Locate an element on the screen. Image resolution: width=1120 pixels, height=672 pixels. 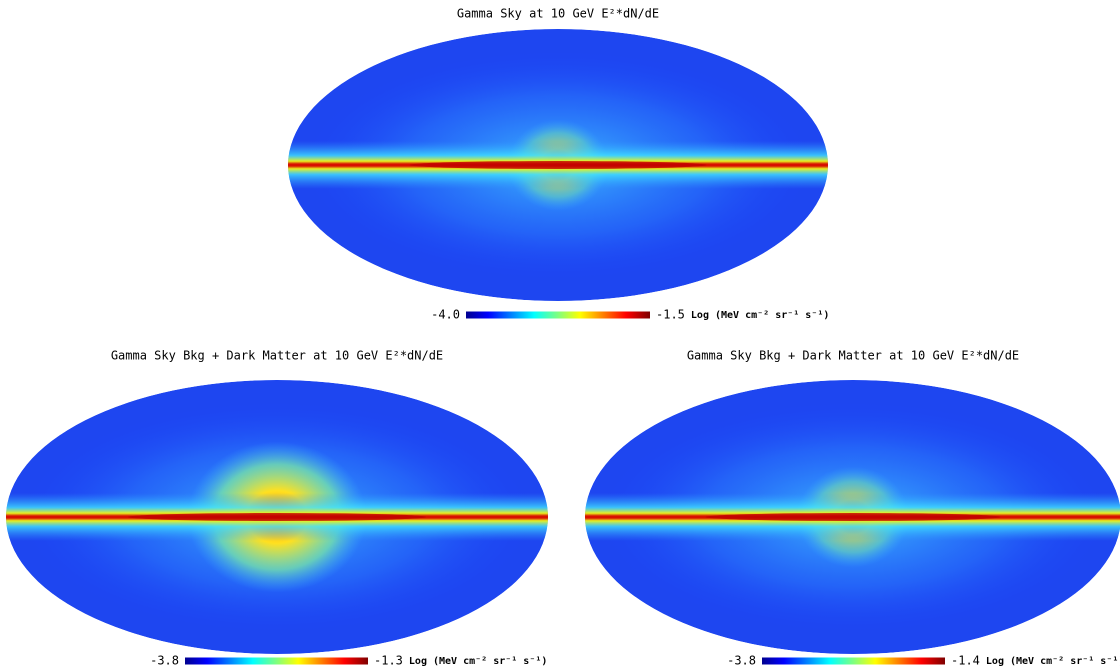
colorbar-max-label: -1.4 is located at coordinates (965, 661).